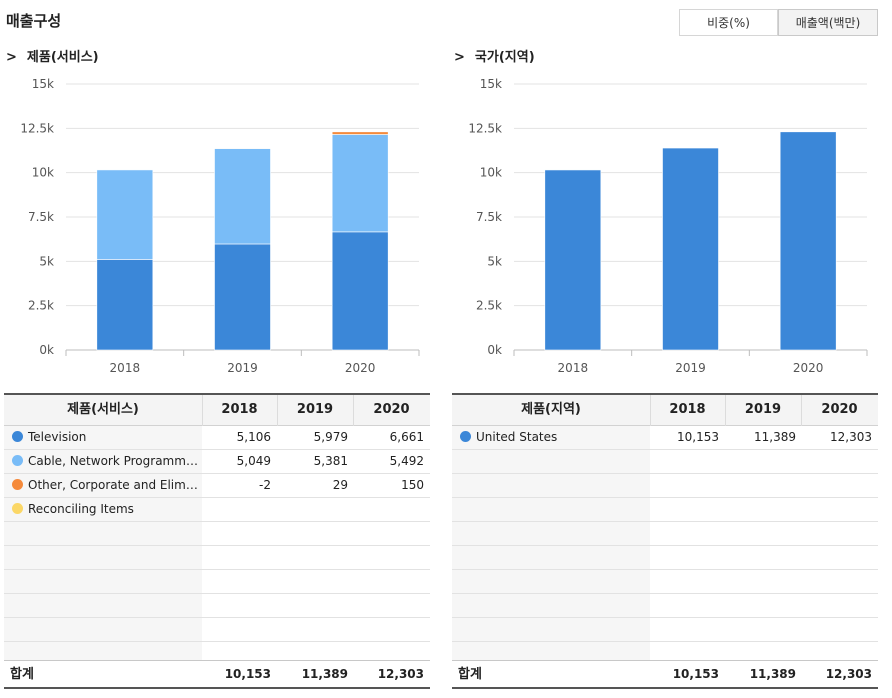  Describe the element at coordinates (105, 437) in the screenshot. I see `row-name: Television` at that location.